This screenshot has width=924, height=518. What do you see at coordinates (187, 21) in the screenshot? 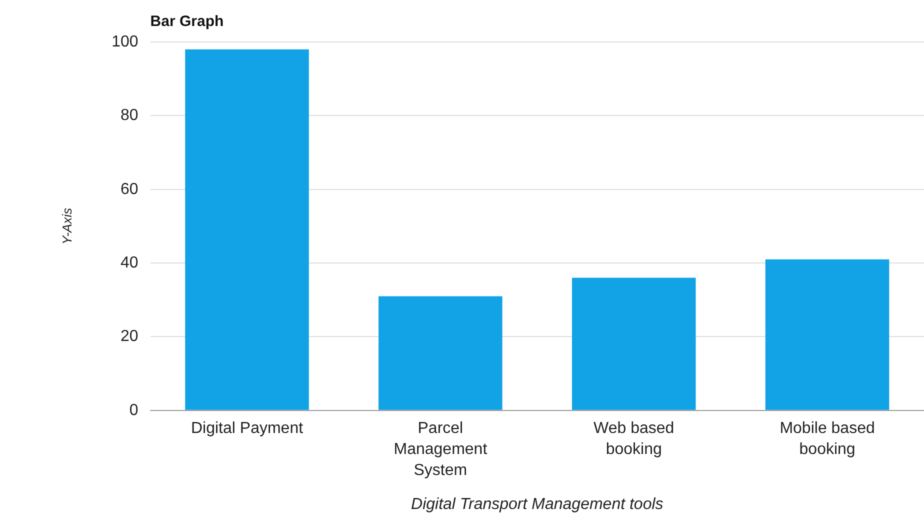
I see `chart-title: Bar Graph` at bounding box center [187, 21].